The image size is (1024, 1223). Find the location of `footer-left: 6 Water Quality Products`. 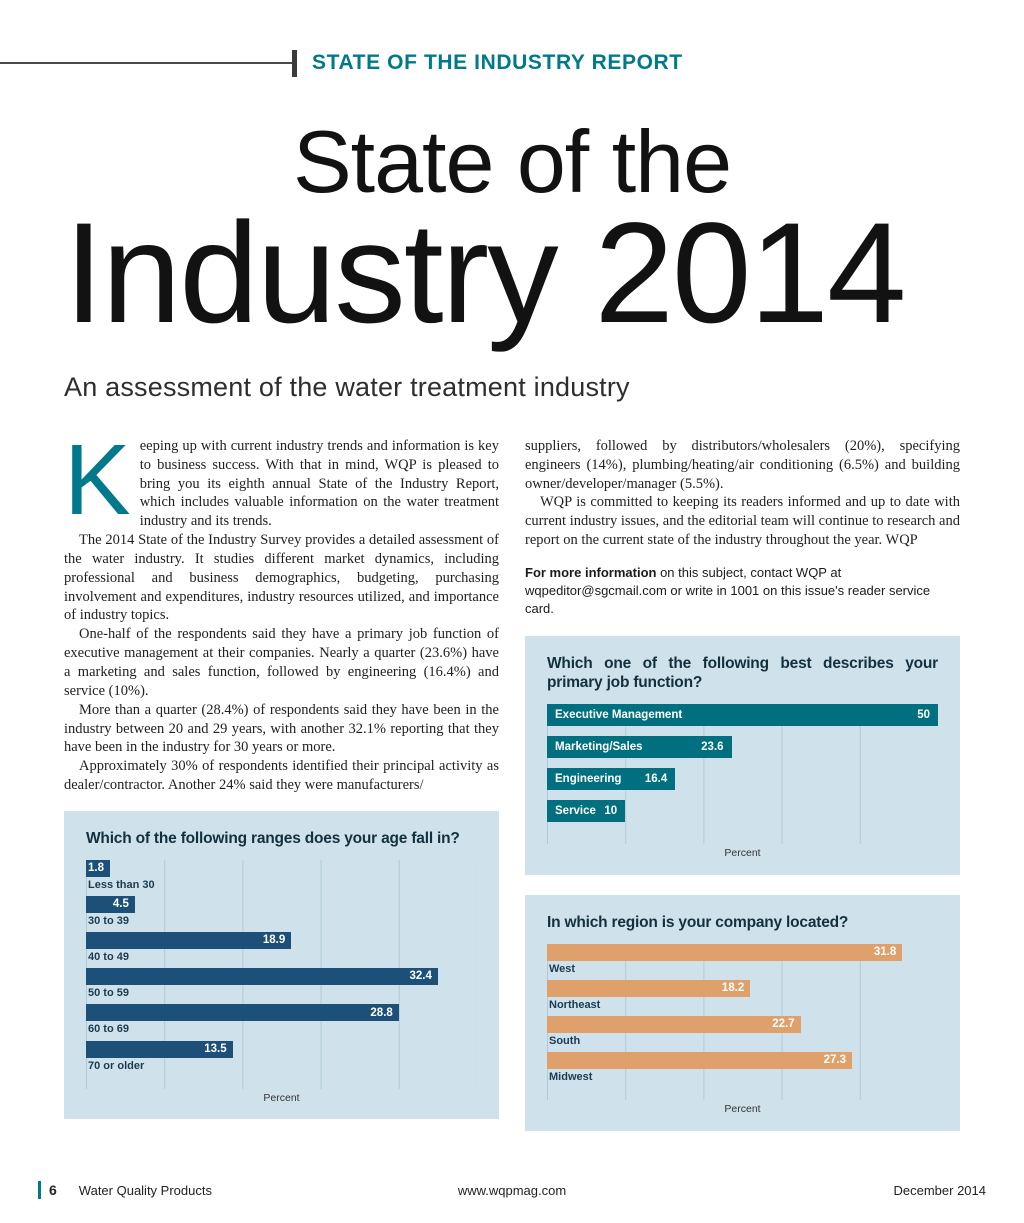

footer-left: 6 Water Quality Products is located at coordinates (196, 1190).